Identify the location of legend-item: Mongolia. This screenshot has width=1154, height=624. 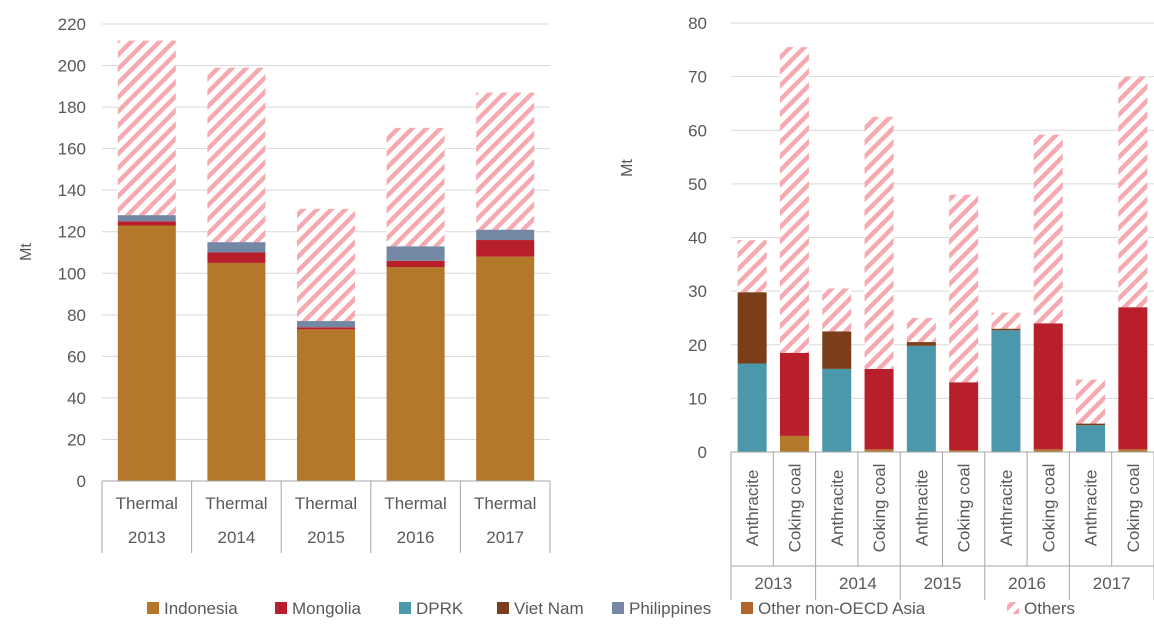
(318, 608).